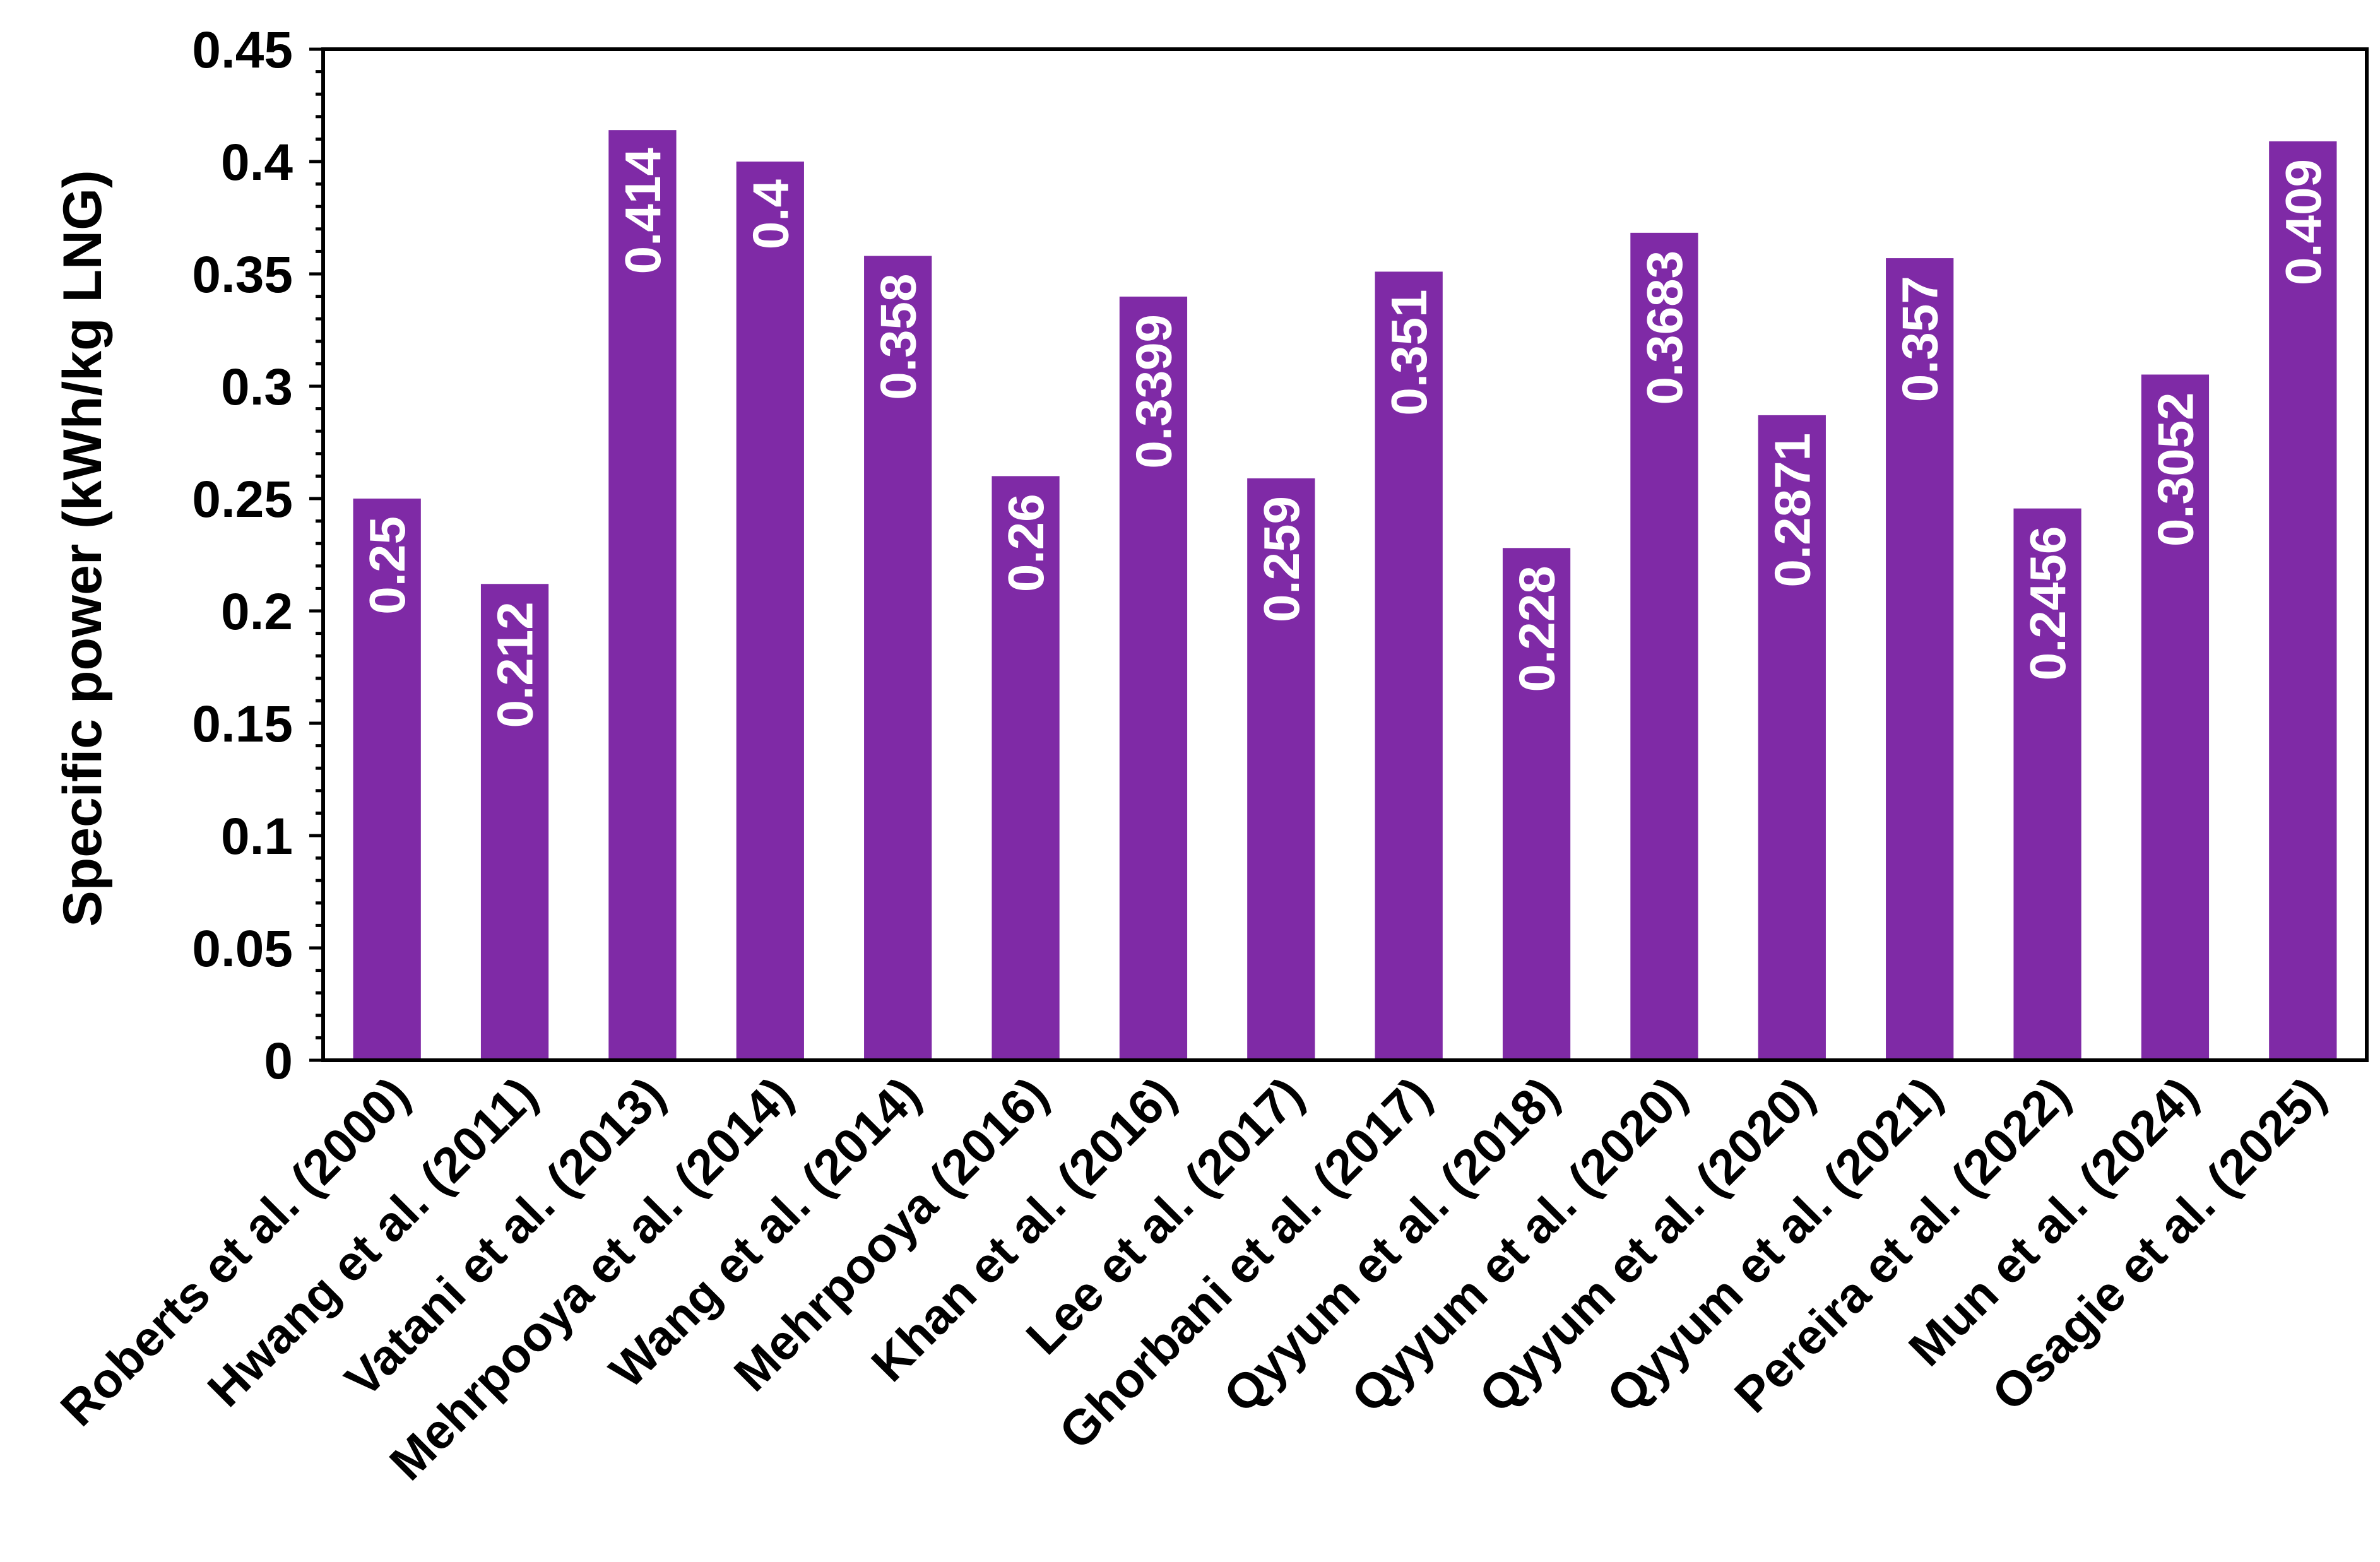 This screenshot has width=2380, height=1562. I want to click on bar-data-label: 0.228, so click(1537, 628).